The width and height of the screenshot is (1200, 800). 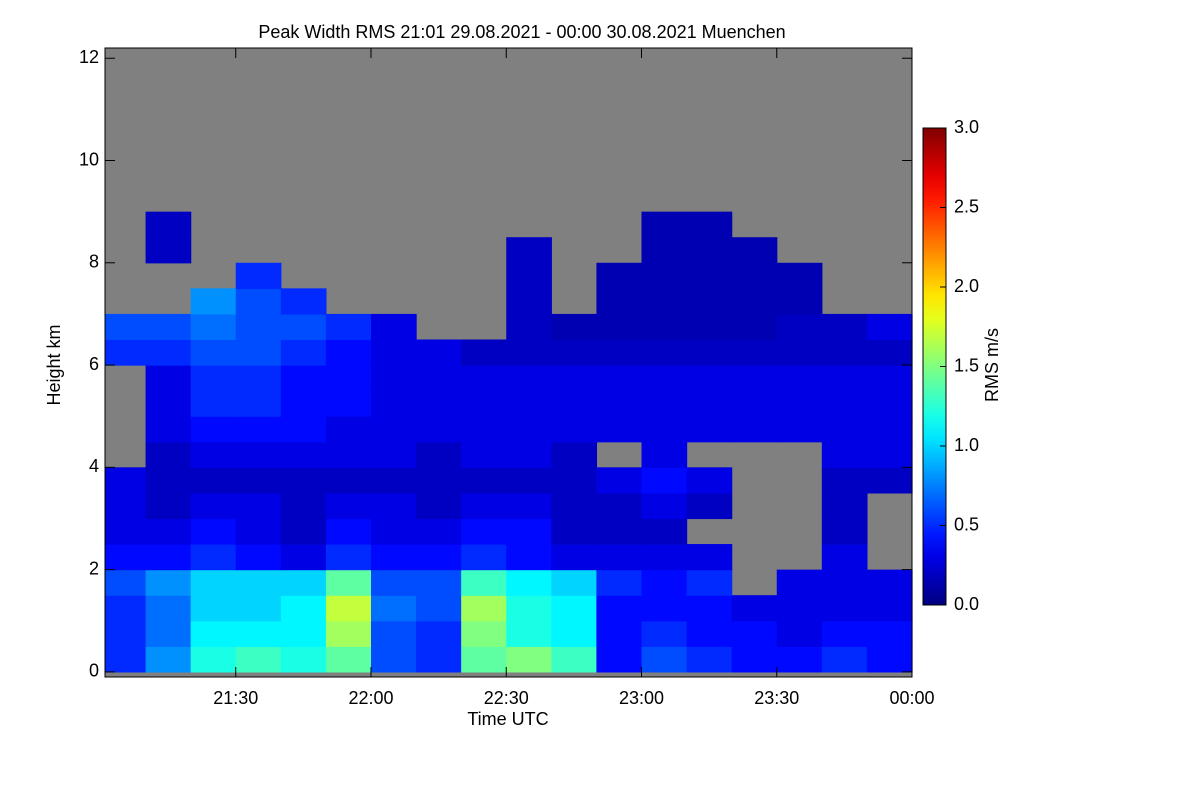 I want to click on y-tick-label: 10, so click(x=89, y=159).